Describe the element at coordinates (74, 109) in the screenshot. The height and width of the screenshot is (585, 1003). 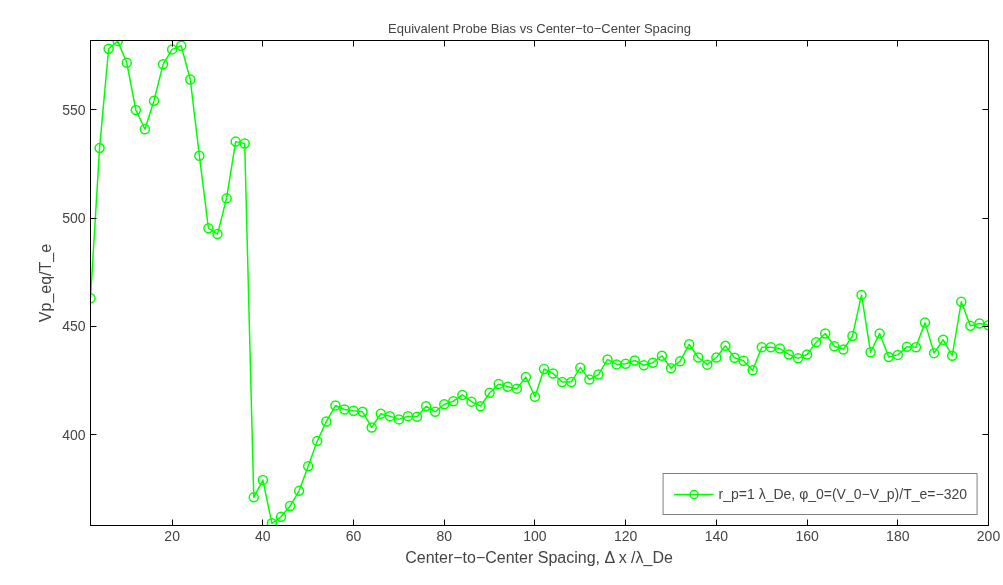
I see `y-tick-label: 550` at that location.